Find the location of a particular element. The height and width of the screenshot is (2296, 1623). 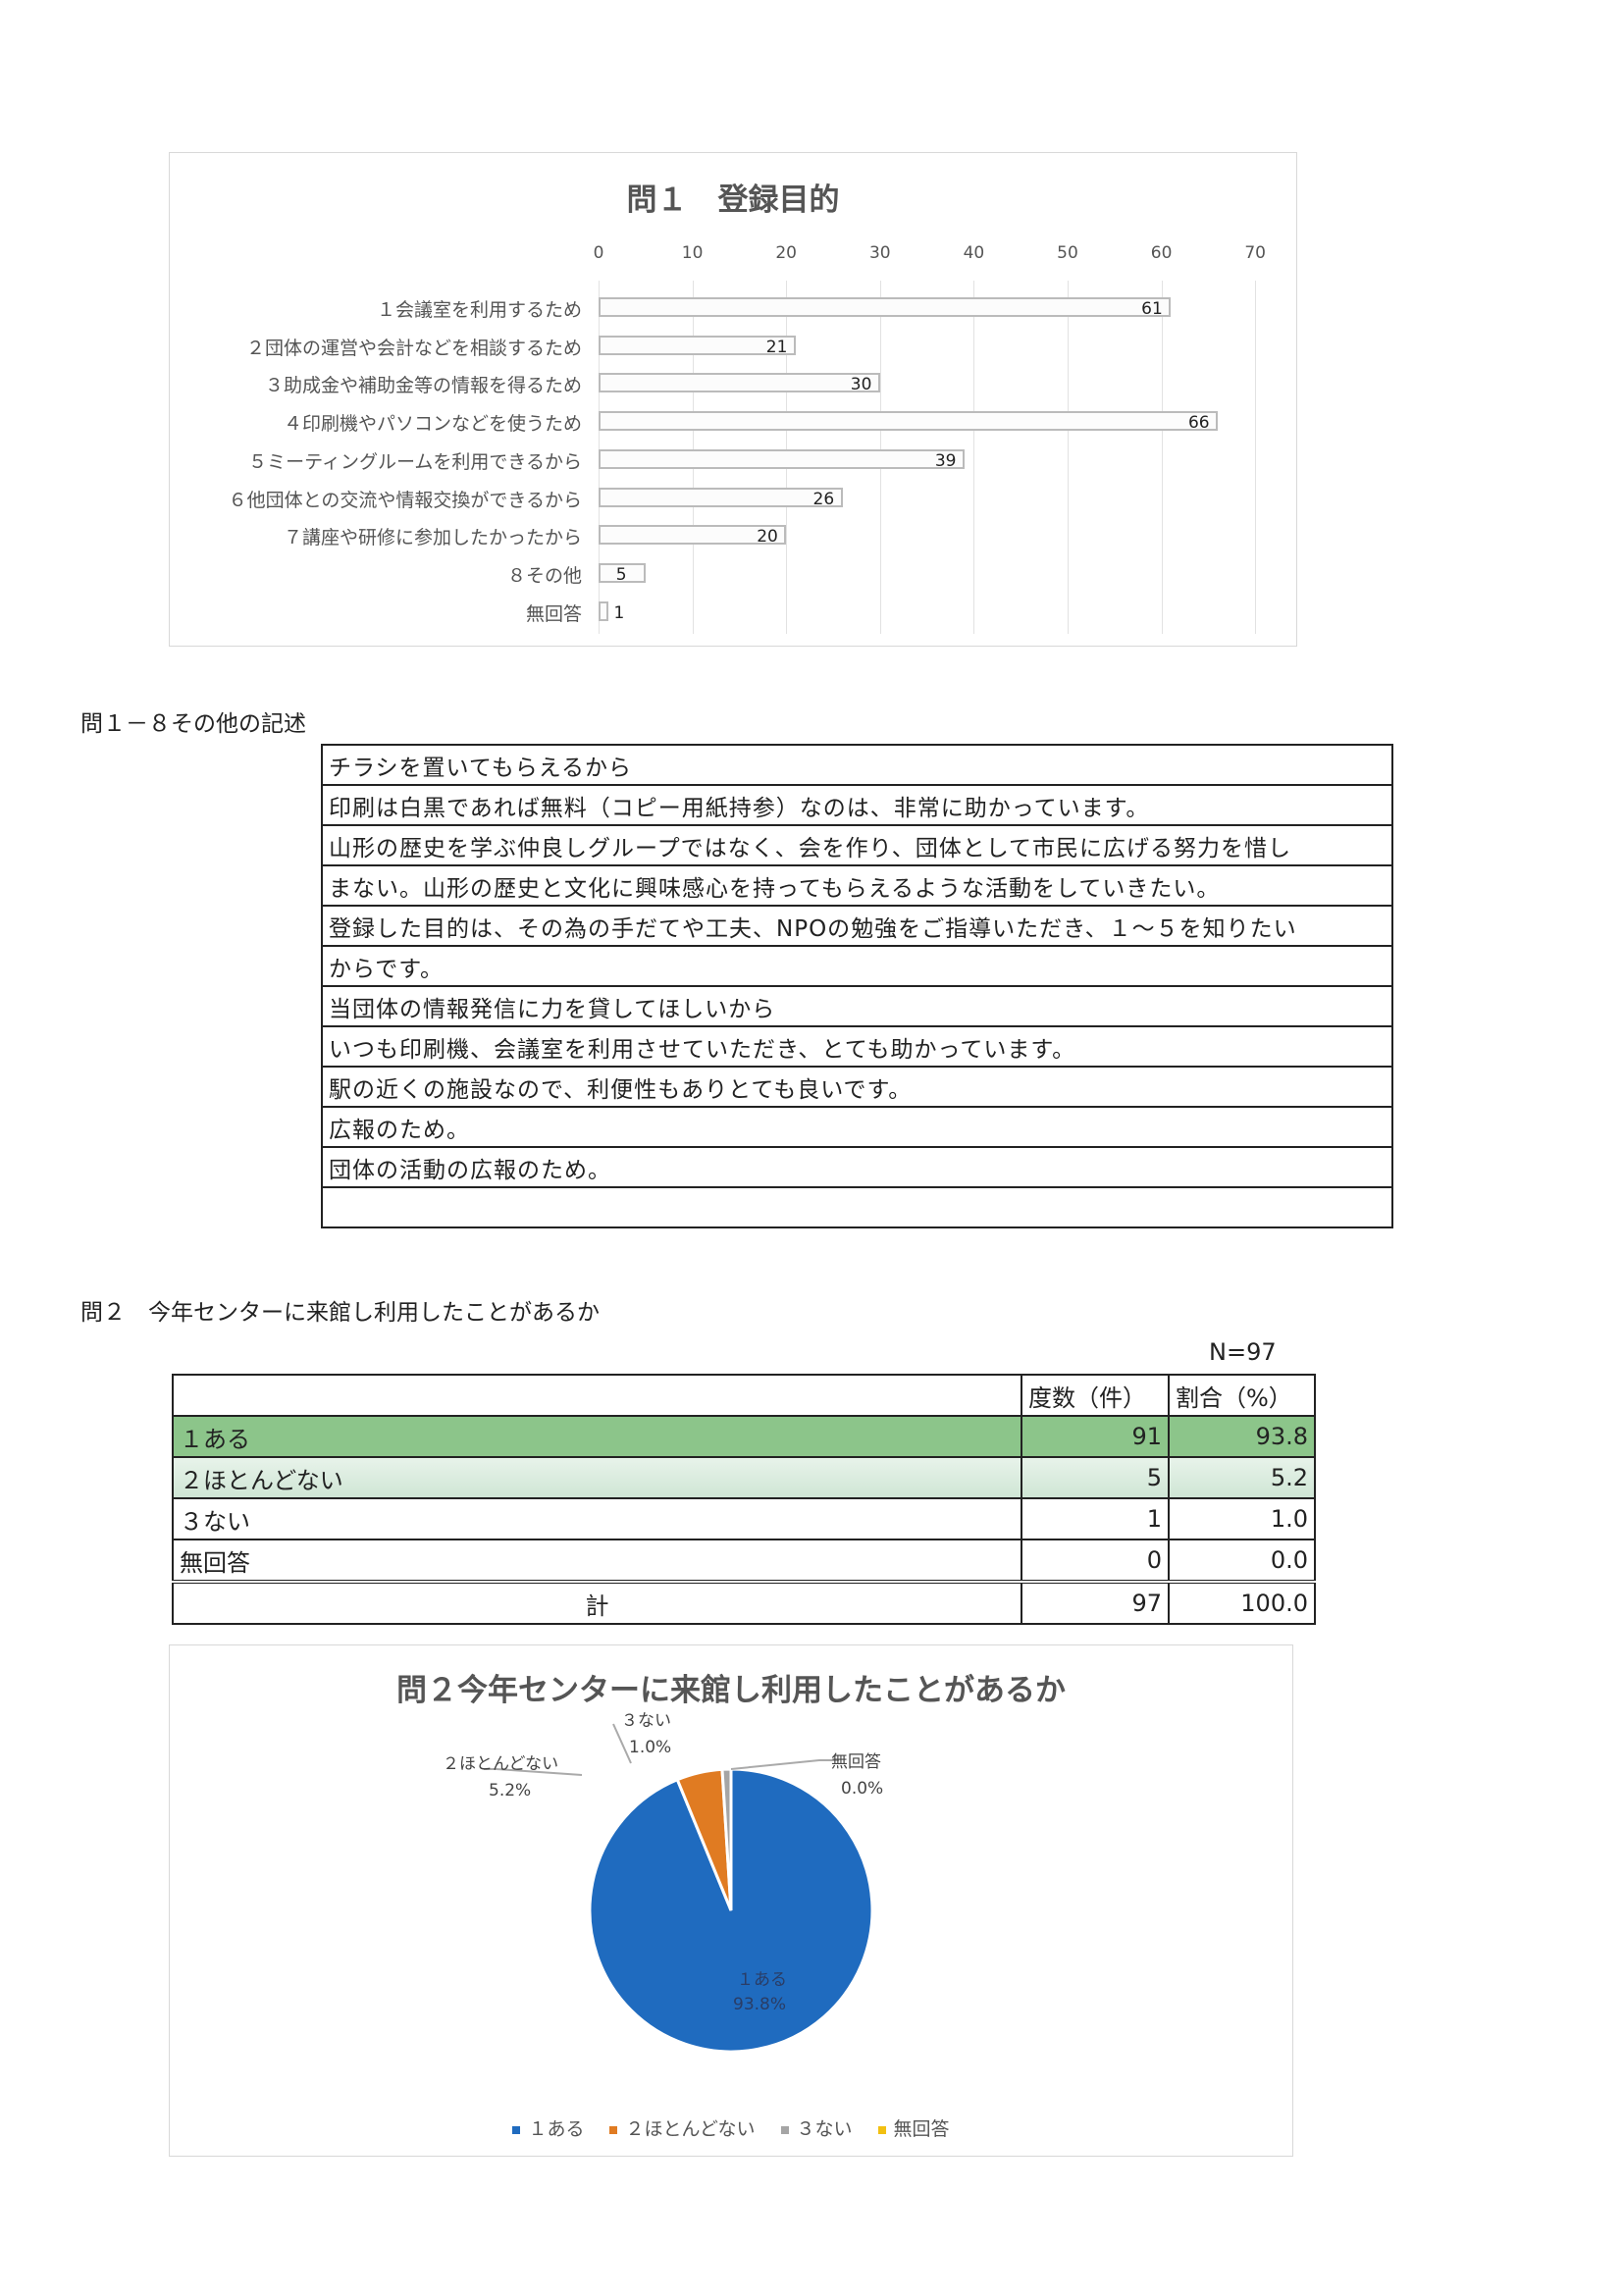

bar-value-label: 21 is located at coordinates (776, 347).